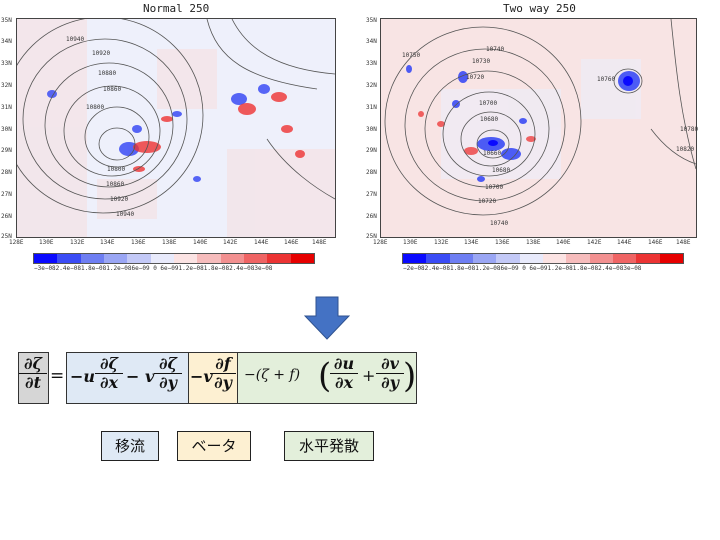 Image resolution: width=720 pixels, height=540 pixels. I want to click on contour-label: 10720, so click(475, 77).